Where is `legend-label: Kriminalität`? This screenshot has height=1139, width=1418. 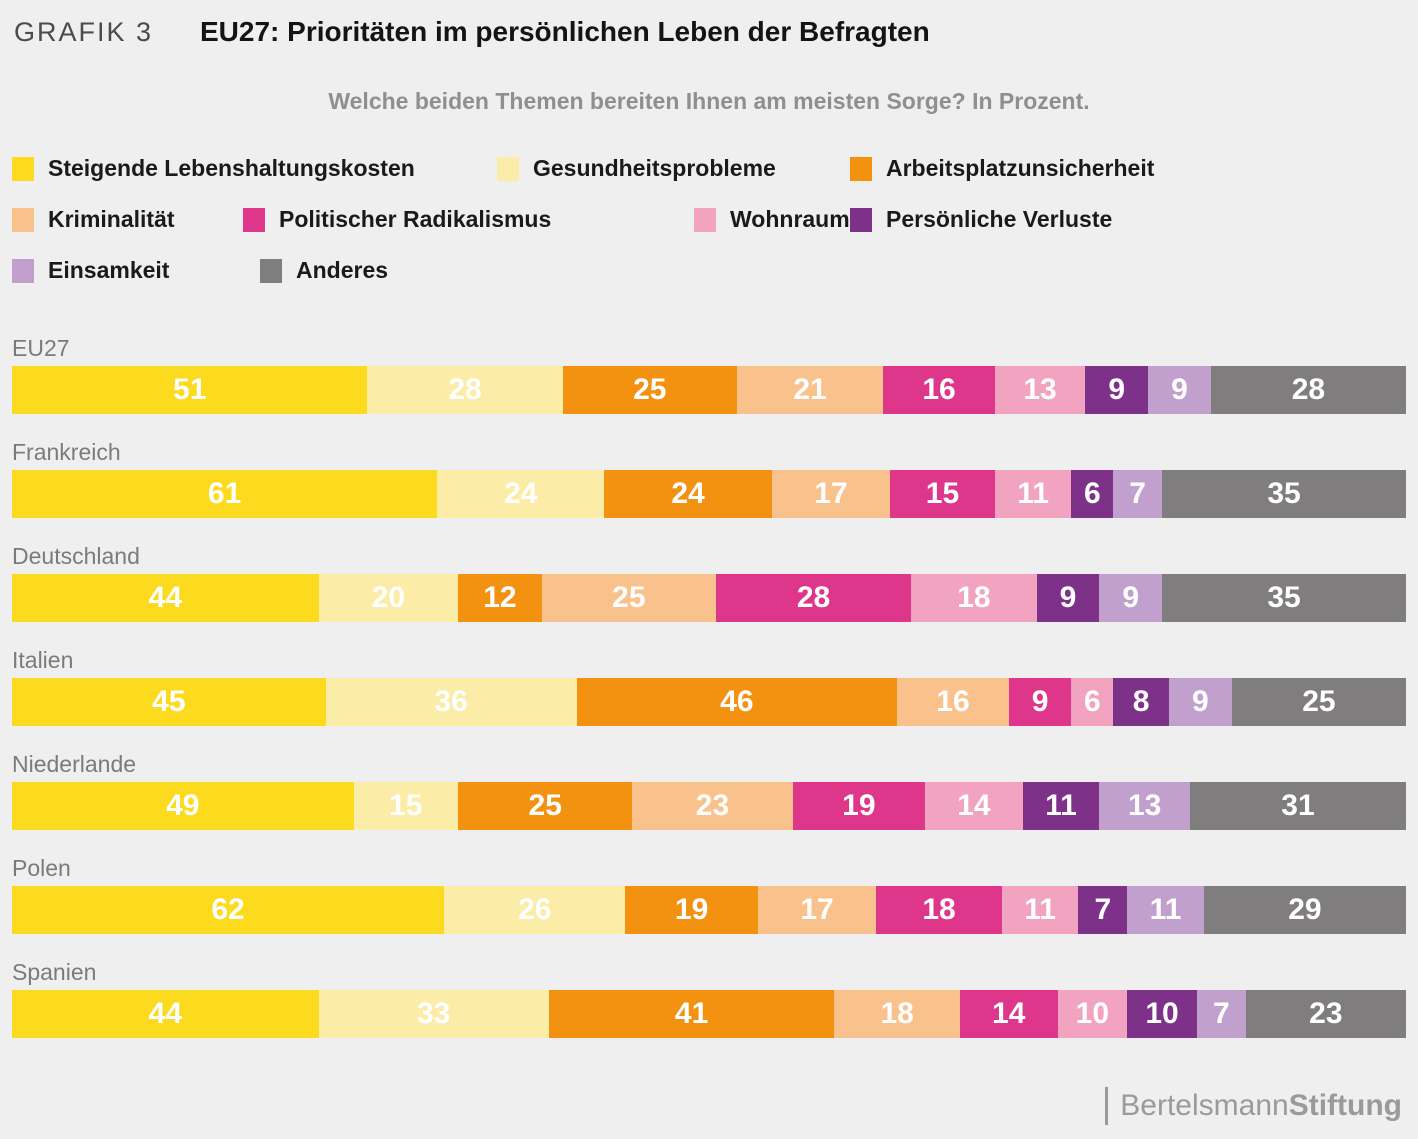 legend-label: Kriminalität is located at coordinates (111, 219).